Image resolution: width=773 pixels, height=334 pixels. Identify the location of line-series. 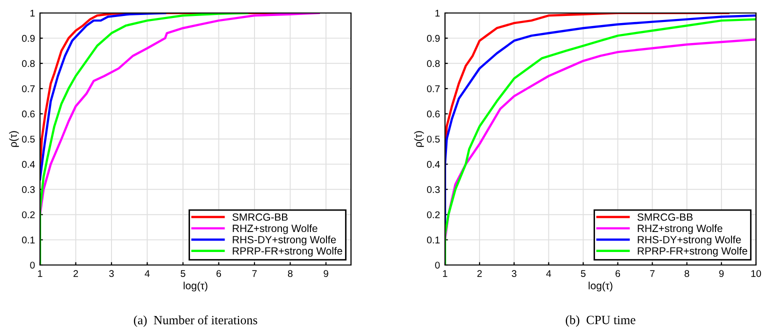
(103, 96).